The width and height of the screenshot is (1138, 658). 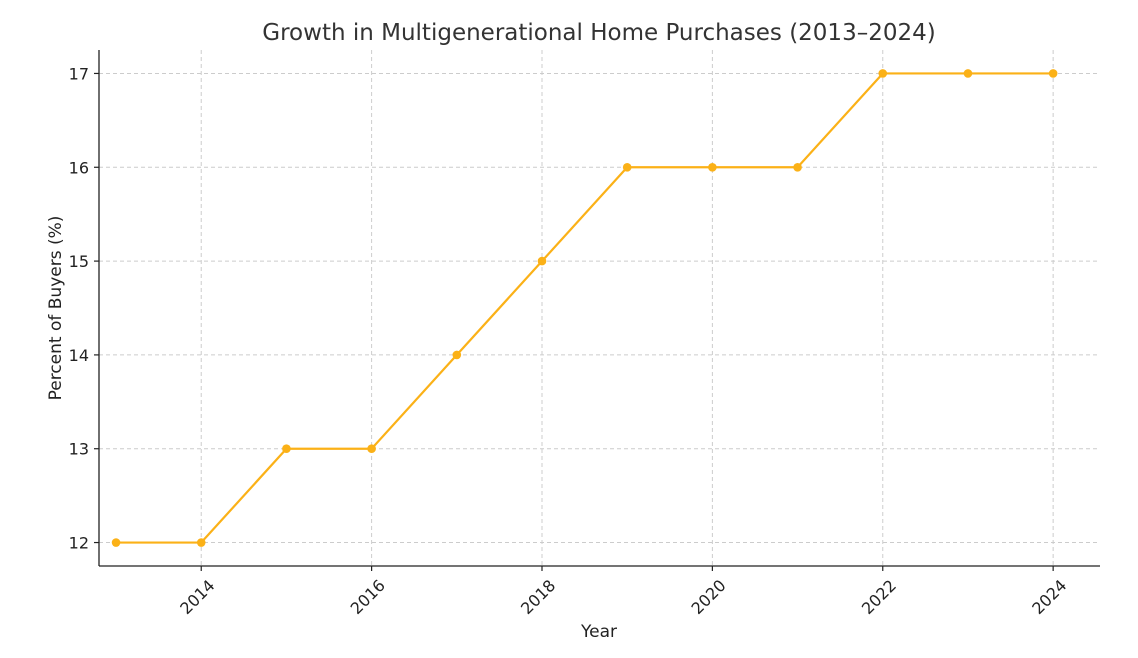 I want to click on y-tick-label: 14, so click(x=79, y=355).